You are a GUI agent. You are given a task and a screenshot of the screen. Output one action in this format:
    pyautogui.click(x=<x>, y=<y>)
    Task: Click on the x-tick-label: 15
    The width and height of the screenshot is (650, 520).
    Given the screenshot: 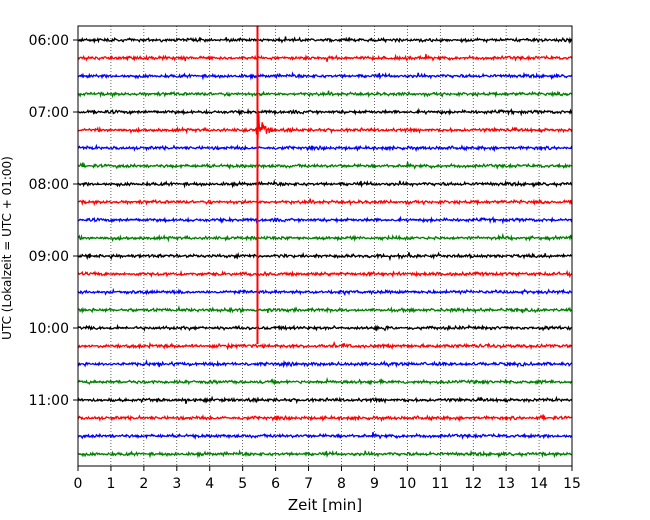 What is the action you would take?
    pyautogui.click(x=572, y=484)
    